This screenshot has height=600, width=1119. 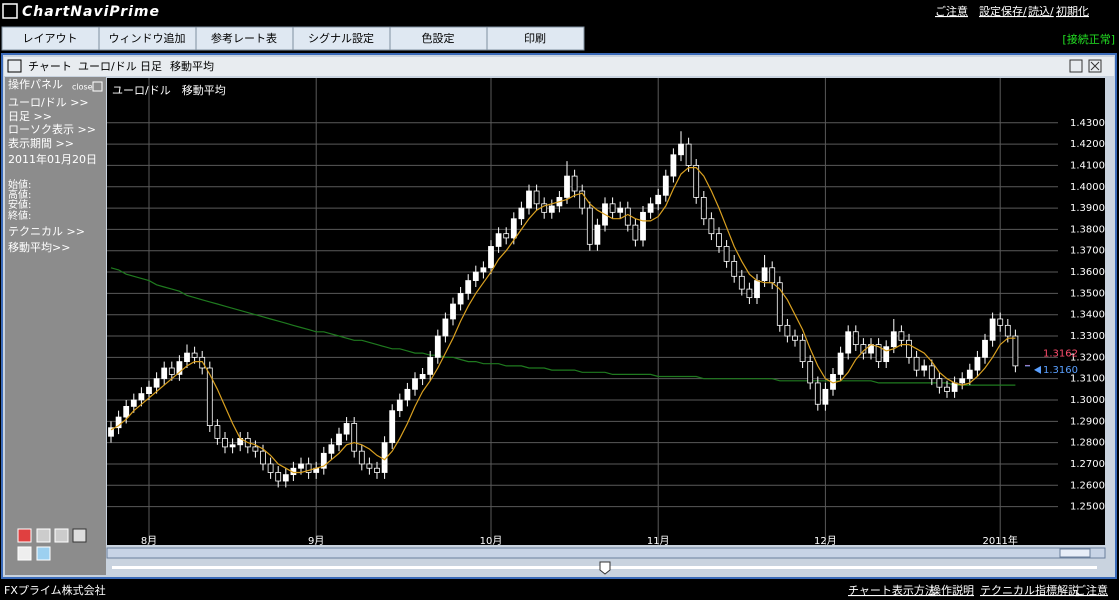 What do you see at coordinates (82, 87) in the screenshot?
I see `panel-close: close` at bounding box center [82, 87].